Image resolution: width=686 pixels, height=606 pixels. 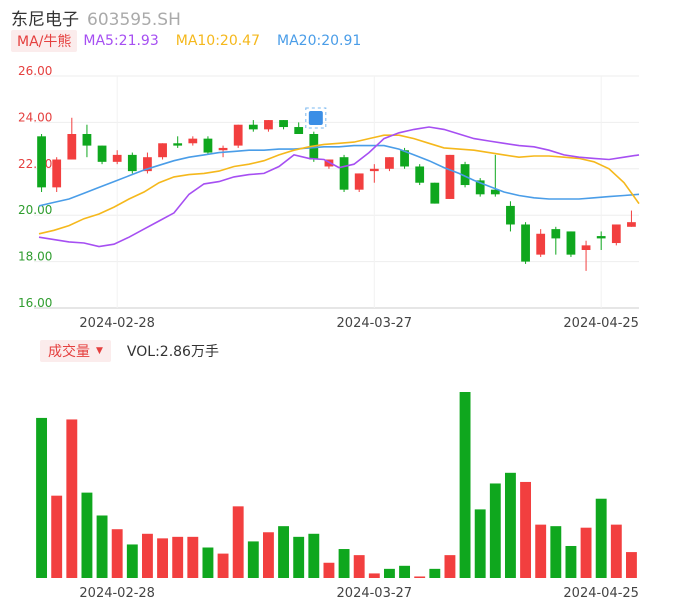 I want to click on ma20-line, so click(x=339, y=175).